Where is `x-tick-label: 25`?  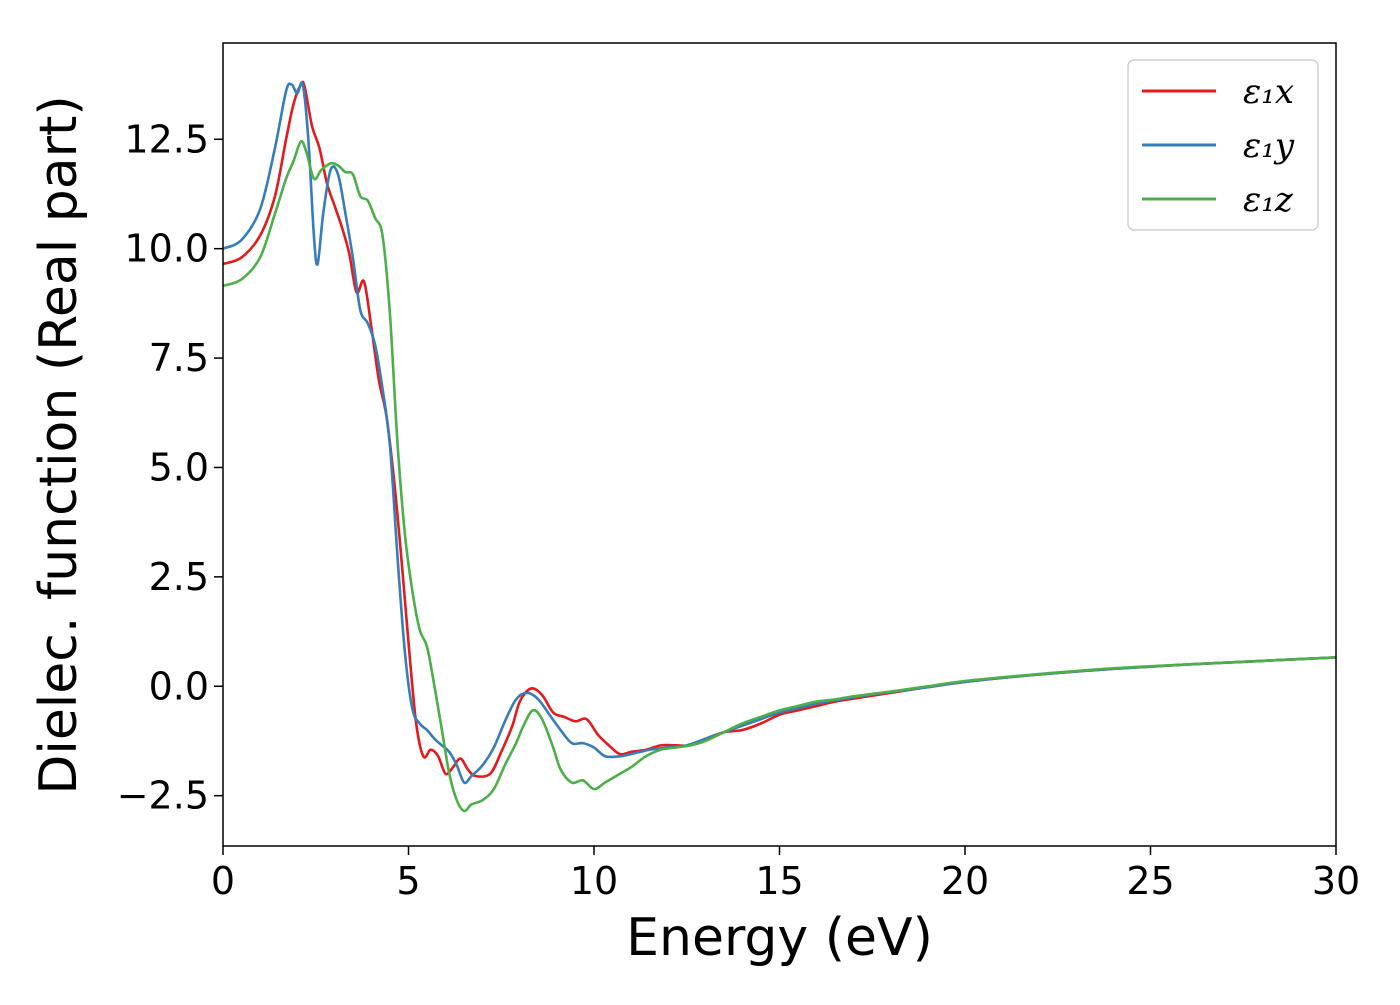 x-tick-label: 25 is located at coordinates (1150, 881).